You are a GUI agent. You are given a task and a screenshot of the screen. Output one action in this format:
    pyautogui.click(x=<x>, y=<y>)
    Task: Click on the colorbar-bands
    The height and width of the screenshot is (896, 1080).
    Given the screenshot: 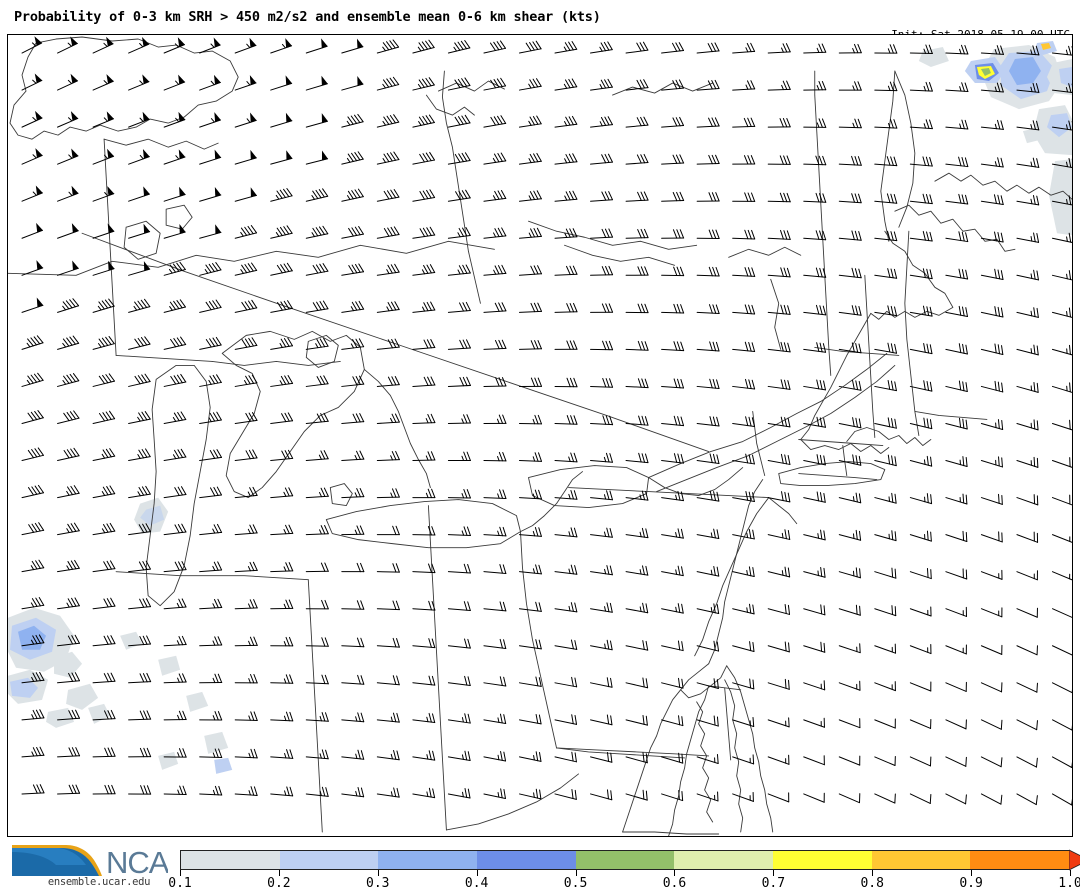 What is the action you would take?
    pyautogui.click(x=625, y=860)
    